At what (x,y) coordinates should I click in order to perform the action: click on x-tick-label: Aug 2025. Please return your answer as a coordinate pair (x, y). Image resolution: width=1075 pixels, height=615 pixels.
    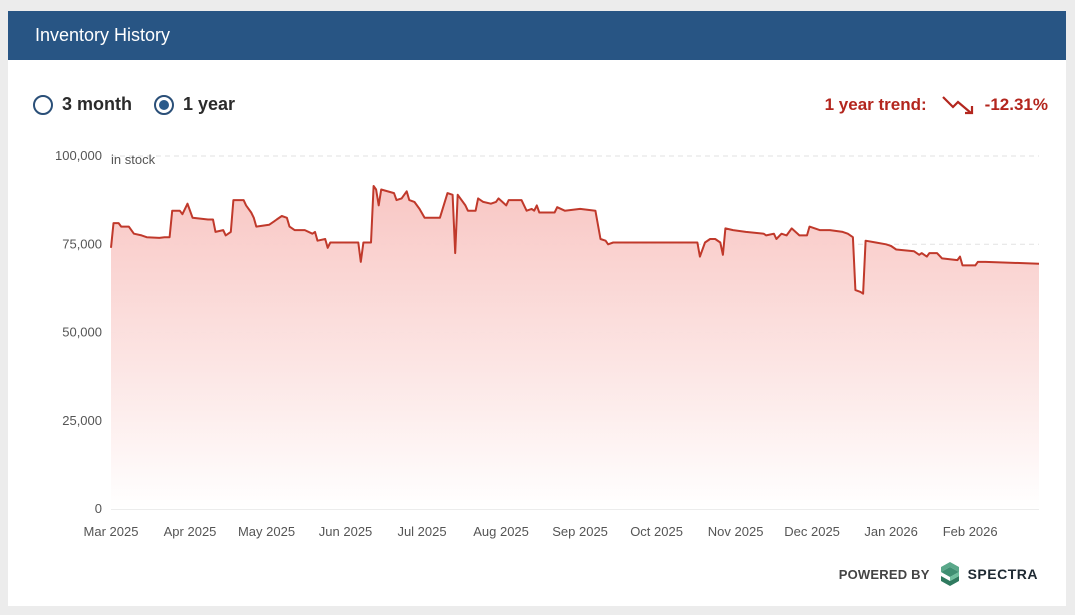
    Looking at the image, I should click on (501, 531).